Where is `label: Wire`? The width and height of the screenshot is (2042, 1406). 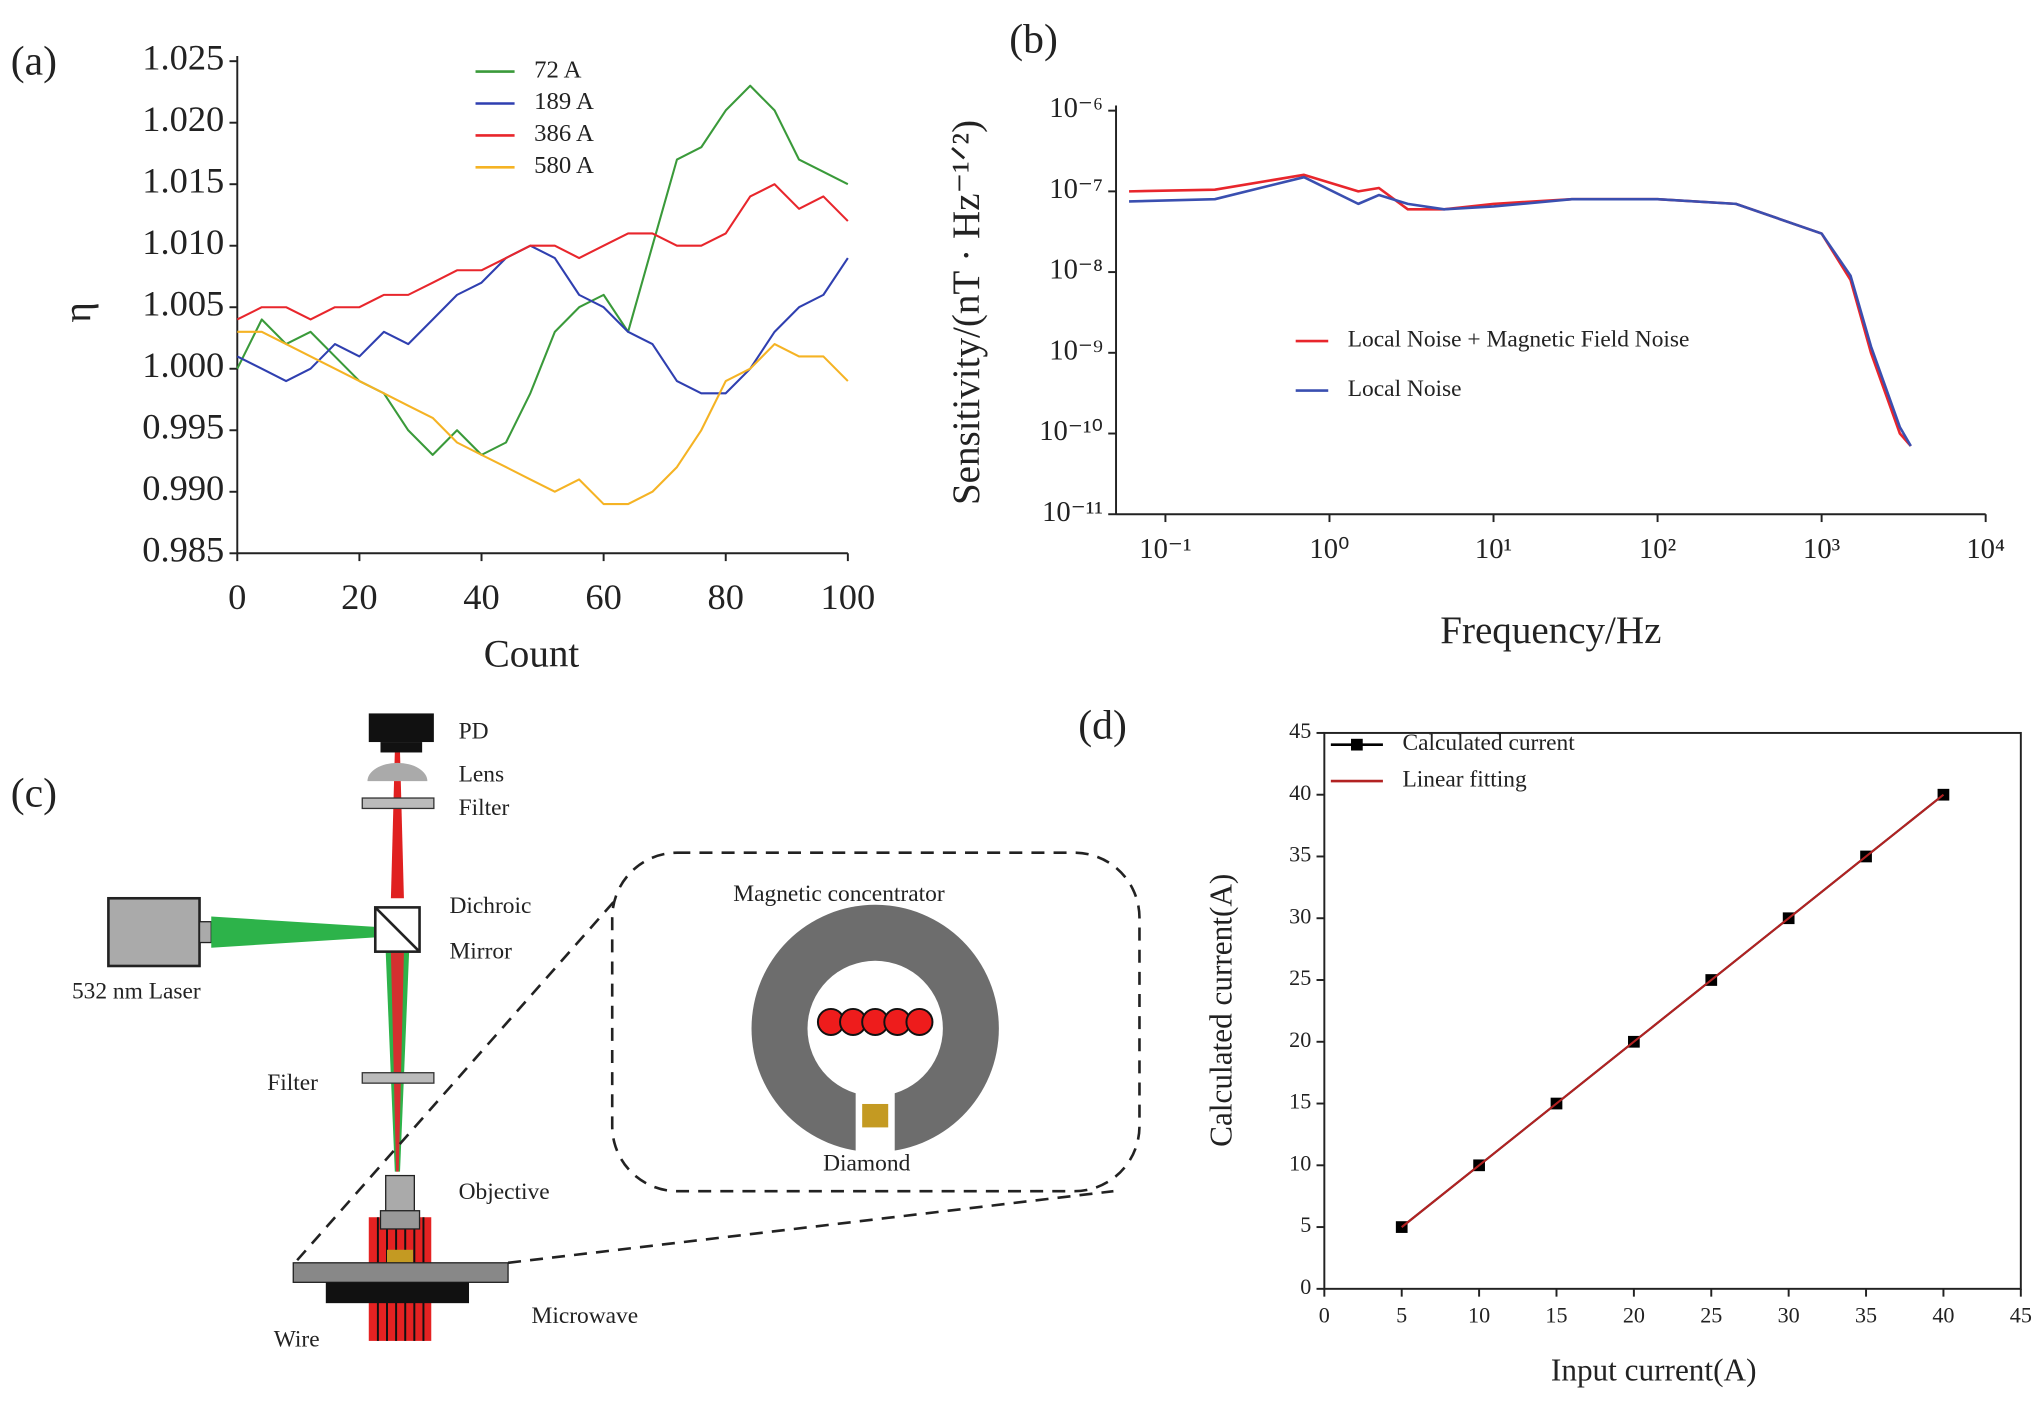 label: Wire is located at coordinates (297, 1339).